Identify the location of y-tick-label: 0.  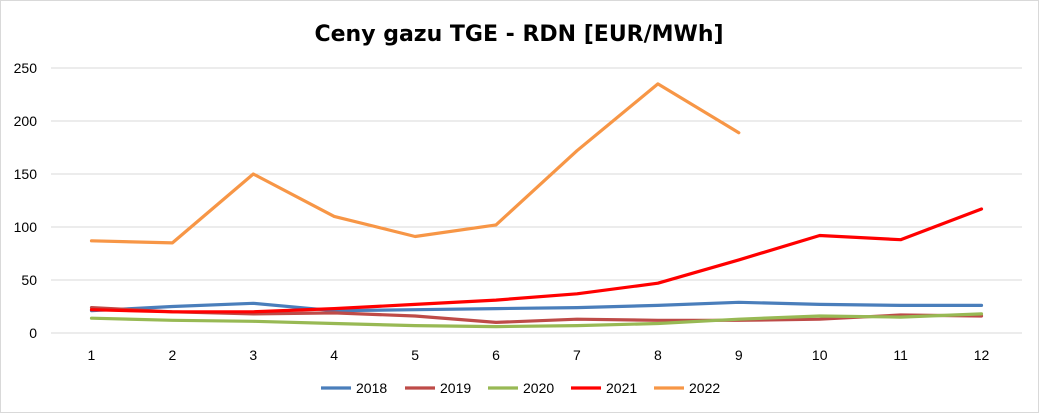
(33, 333).